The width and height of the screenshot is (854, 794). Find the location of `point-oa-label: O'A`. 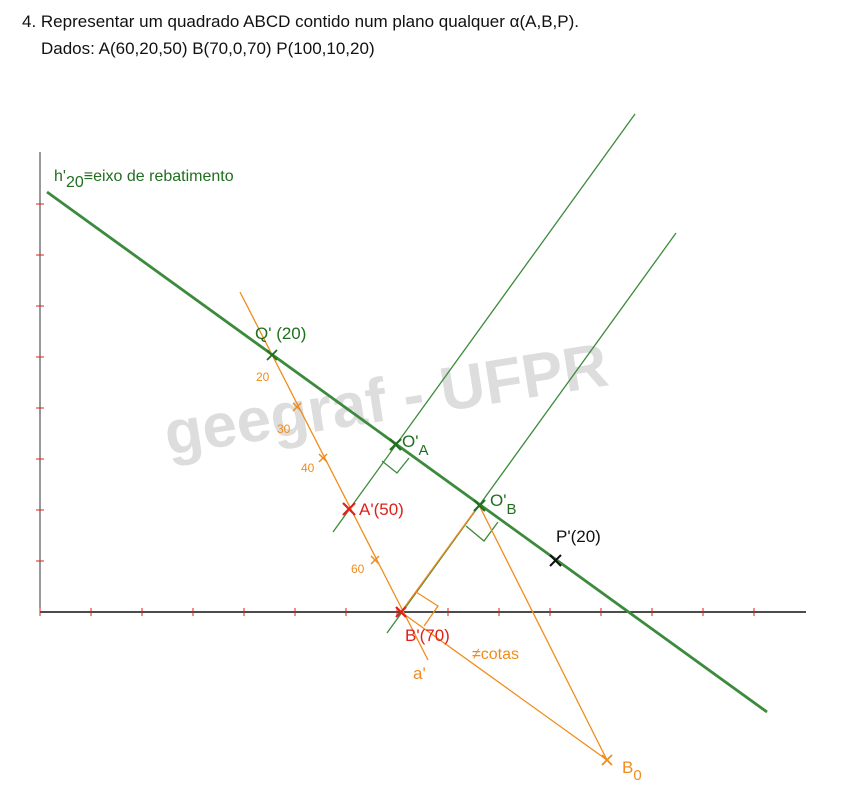

point-oa-label: O'A is located at coordinates (415, 445).